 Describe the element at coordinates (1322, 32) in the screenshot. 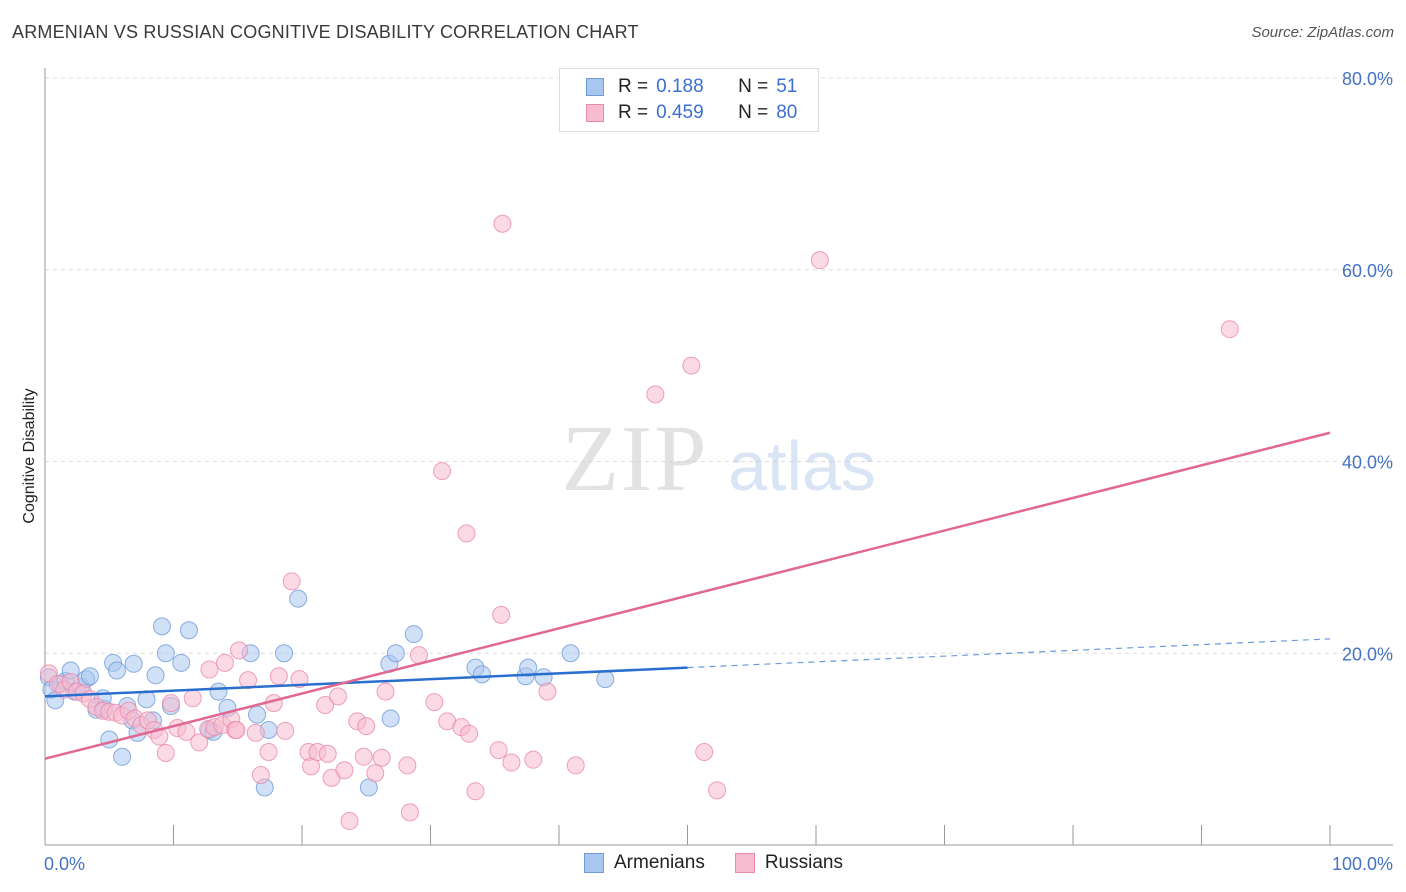

I see `source-label: Source: ZipAtlas.com` at that location.